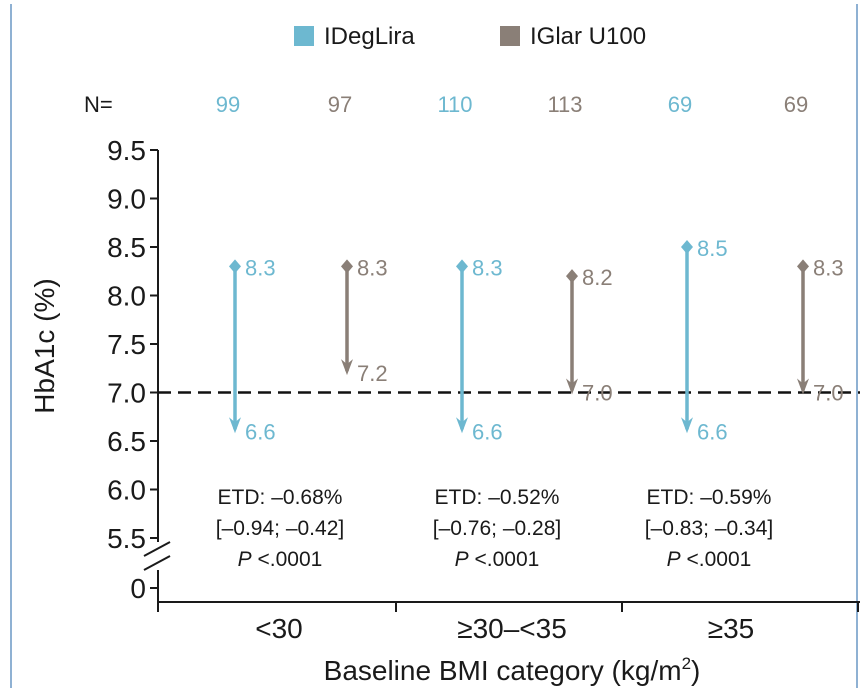 The image size is (862, 693). Describe the element at coordinates (497, 497) in the screenshot. I see `etd-label-1: ETD: –0.52%` at that location.